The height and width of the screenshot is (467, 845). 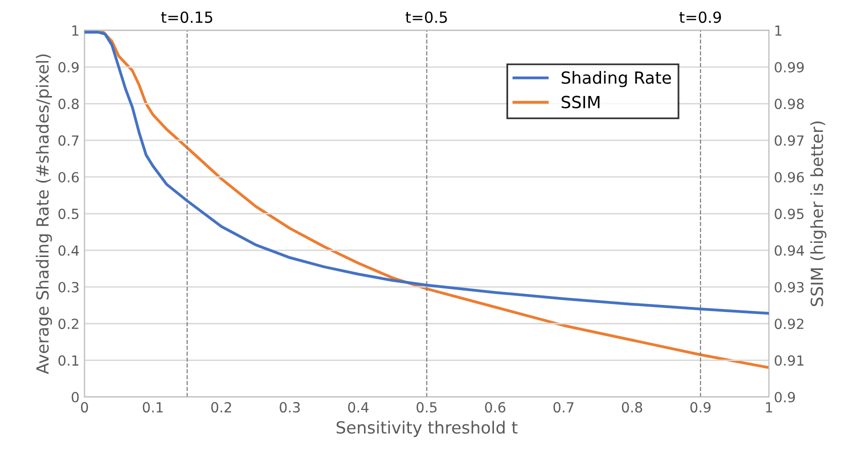 What do you see at coordinates (700, 407) in the screenshot?
I see `x-tick-label: 0.9` at bounding box center [700, 407].